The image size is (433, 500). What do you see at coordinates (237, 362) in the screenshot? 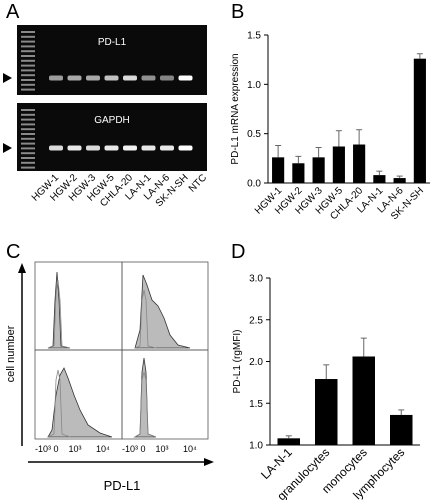
I see `y-label: PD-L1 (rgMFI)` at bounding box center [237, 362].